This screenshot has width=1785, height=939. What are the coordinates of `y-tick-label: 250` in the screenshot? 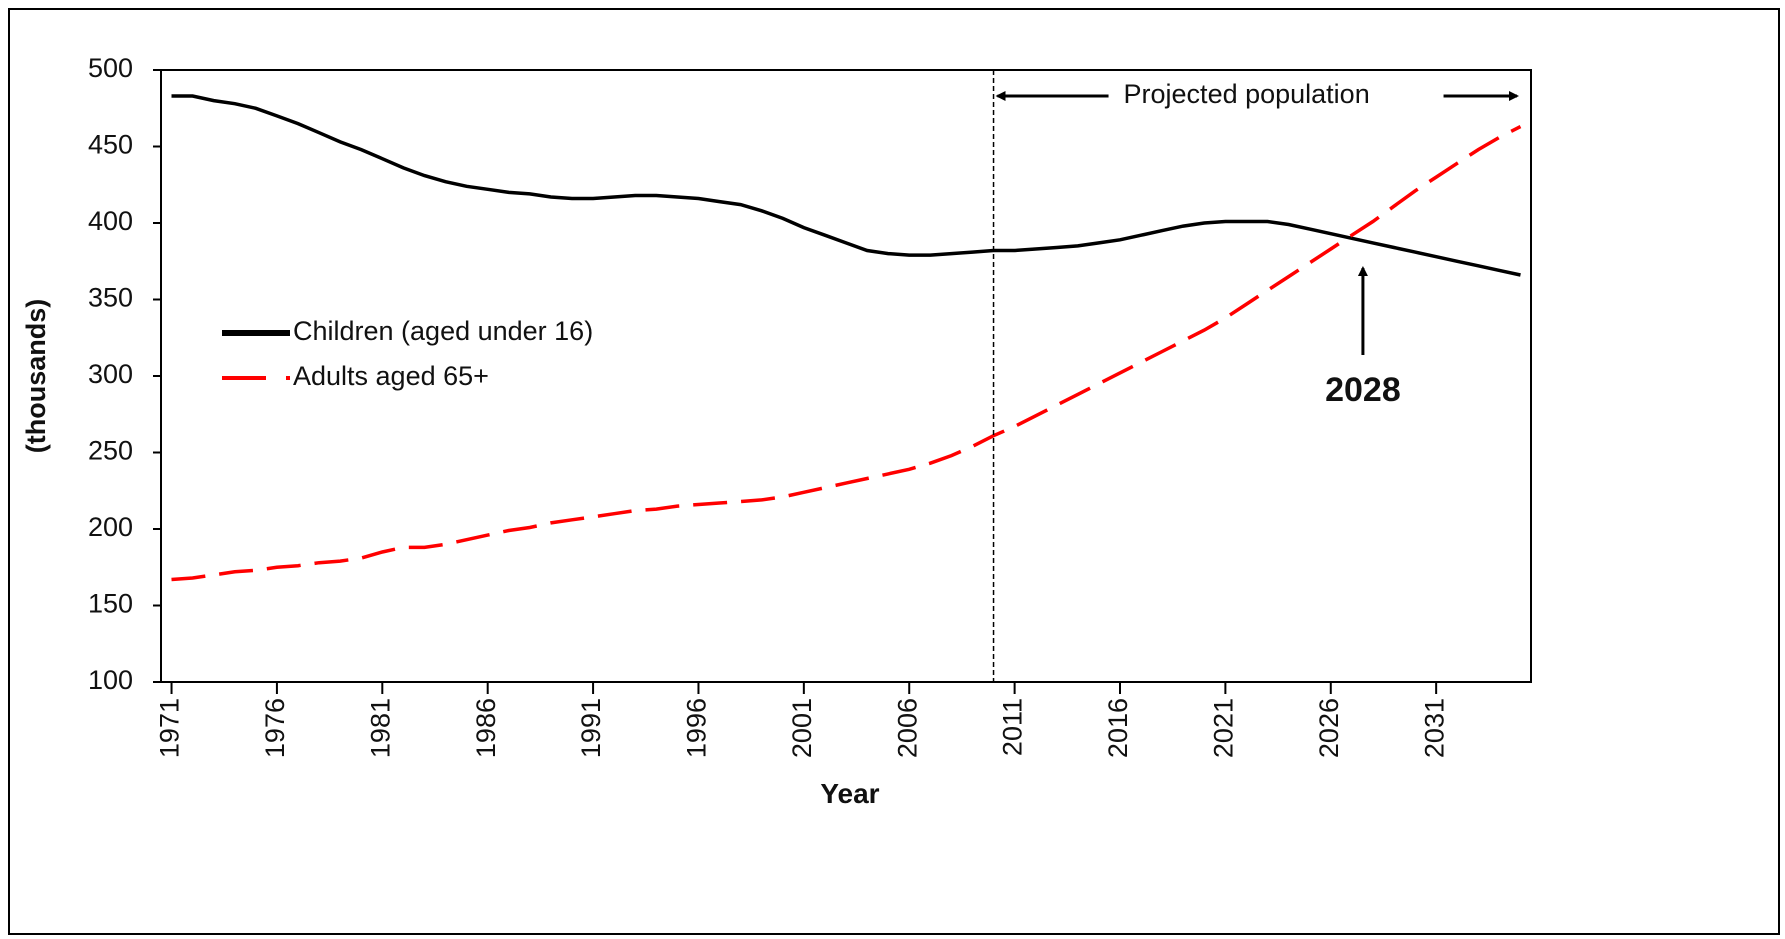 It's located at (110, 451).